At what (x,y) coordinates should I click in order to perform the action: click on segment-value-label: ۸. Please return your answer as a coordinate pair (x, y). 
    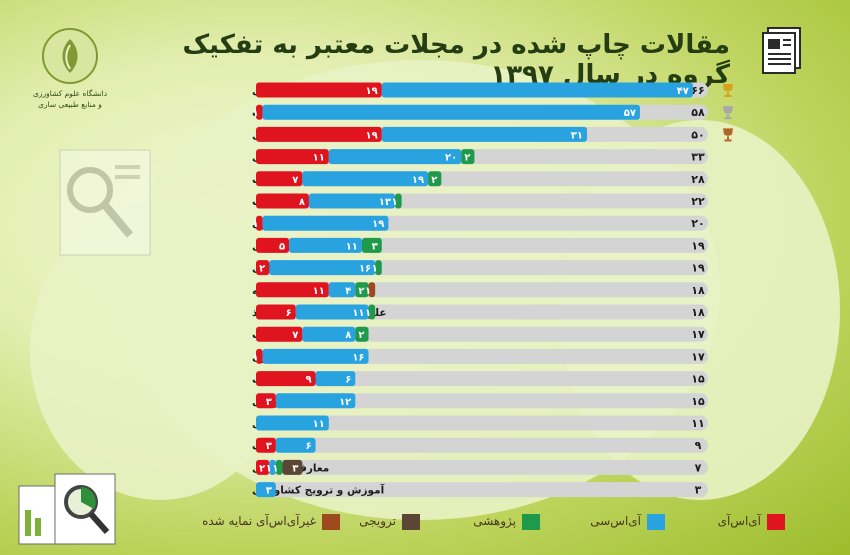
    Looking at the image, I should click on (348, 335).